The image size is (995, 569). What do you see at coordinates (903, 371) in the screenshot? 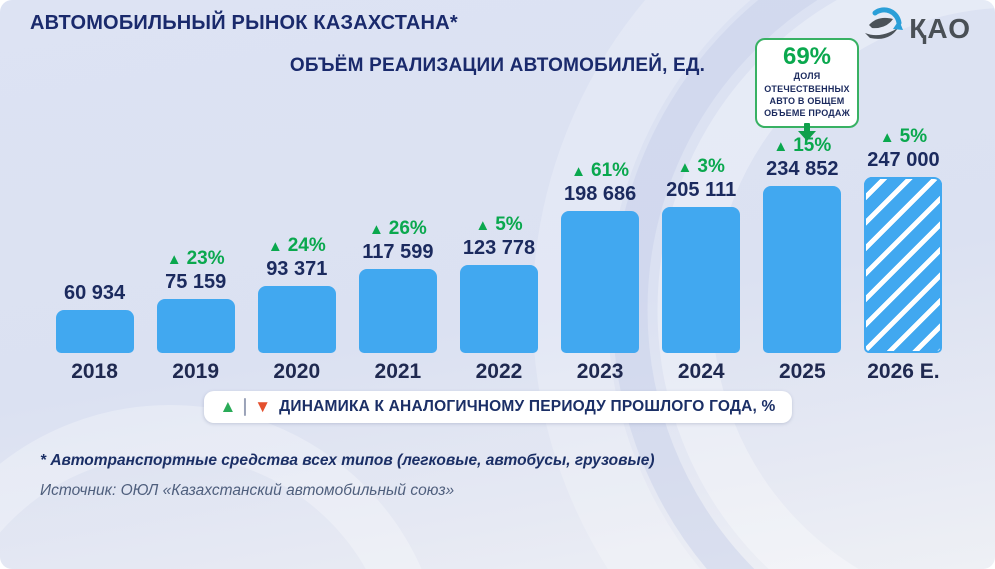
I see `year-label: 2026 Е.` at bounding box center [903, 371].